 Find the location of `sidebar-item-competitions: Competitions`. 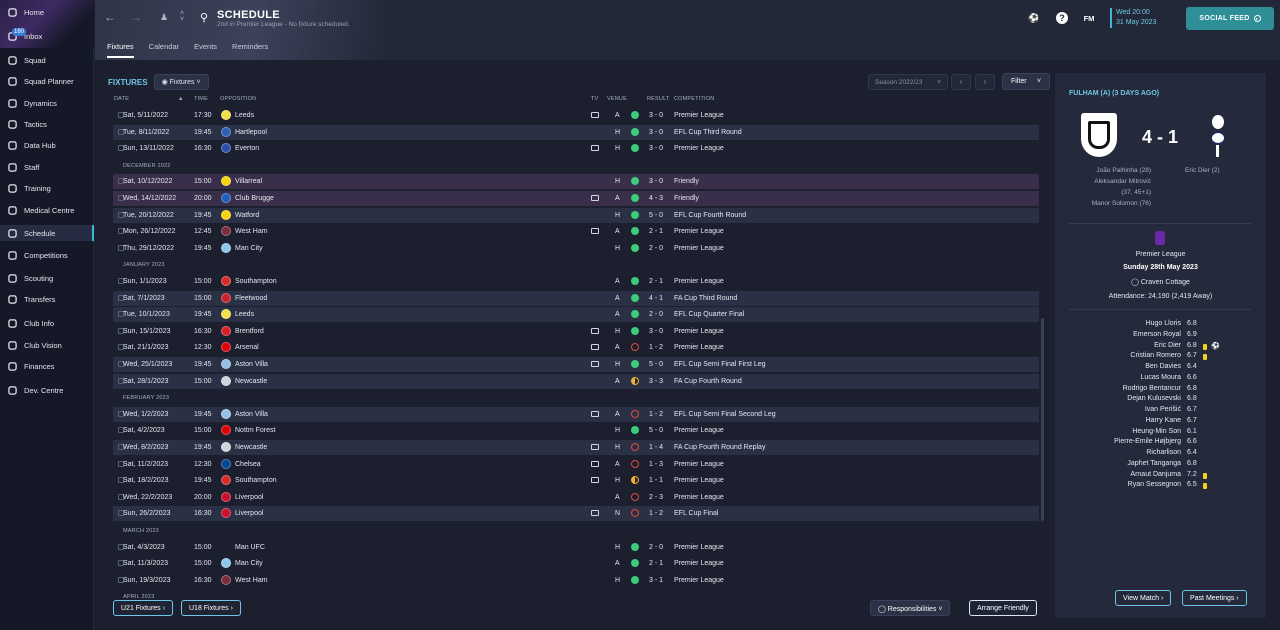

sidebar-item-competitions: Competitions is located at coordinates (47, 255).